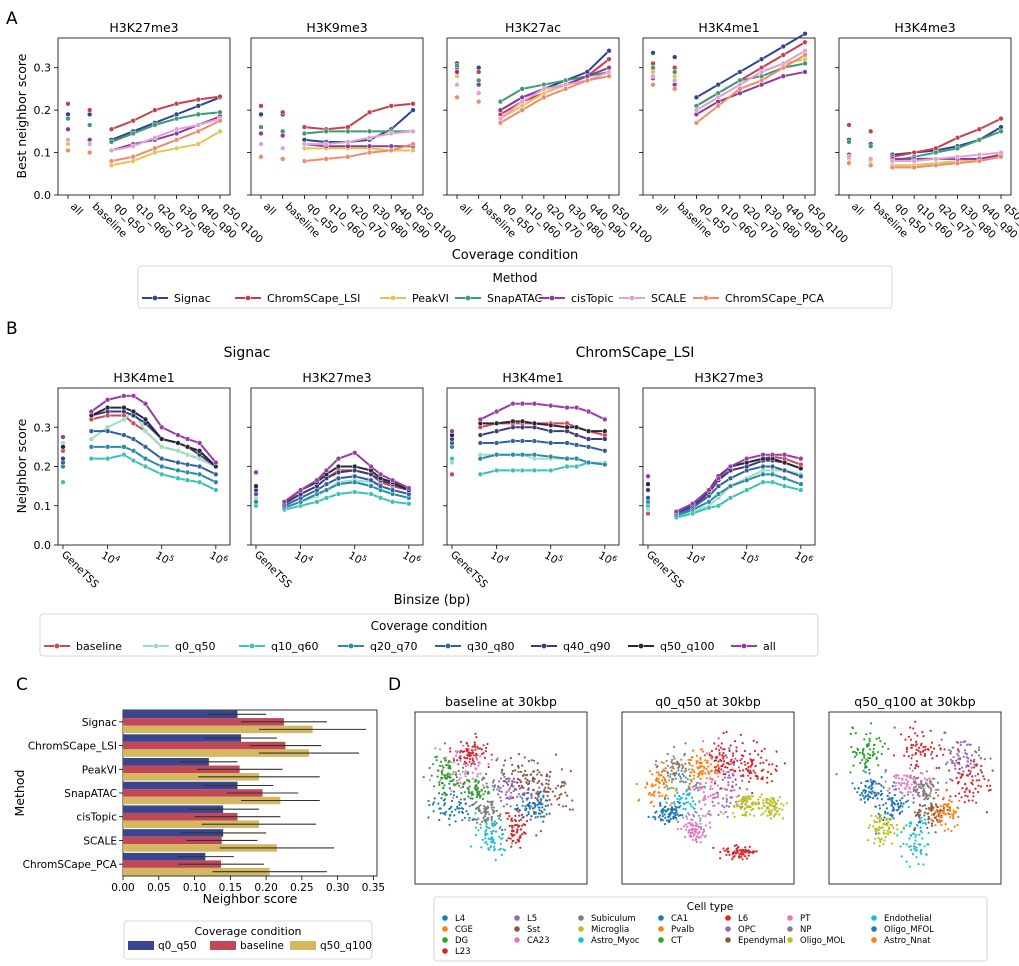  What do you see at coordinates (154, 472) in the screenshot?
I see `panel-b-series-line-q10_q60` at bounding box center [154, 472].